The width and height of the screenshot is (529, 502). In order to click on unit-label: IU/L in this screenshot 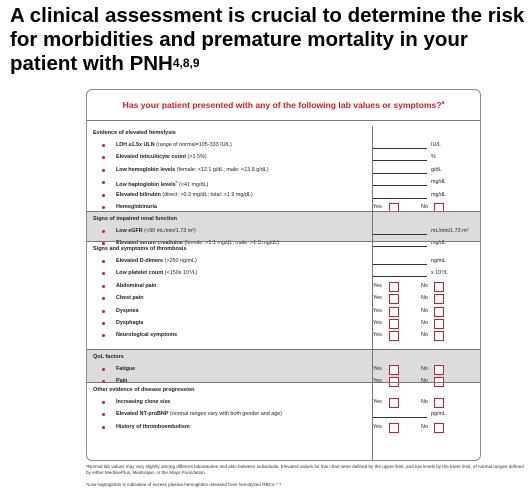, I will do `click(436, 145)`.